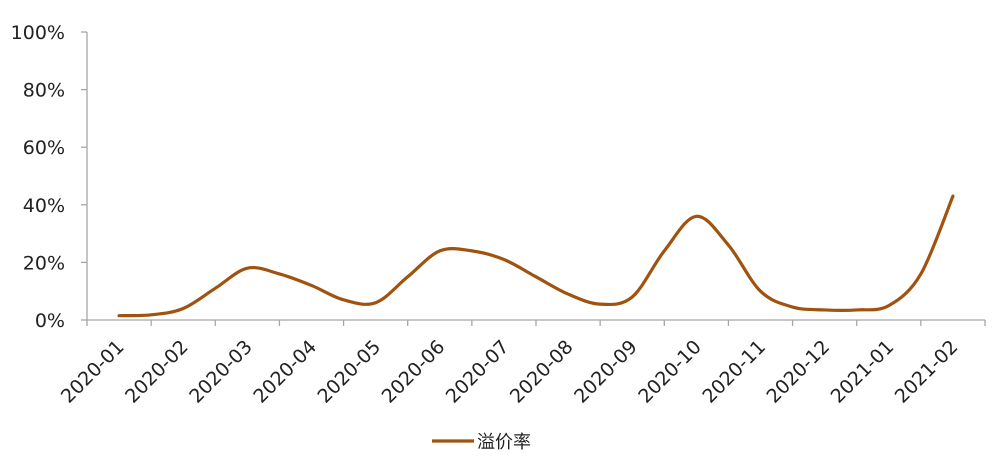 This screenshot has width=1000, height=466. Describe the element at coordinates (734, 372) in the screenshot. I see `x-tick-label: 2020-11` at that location.